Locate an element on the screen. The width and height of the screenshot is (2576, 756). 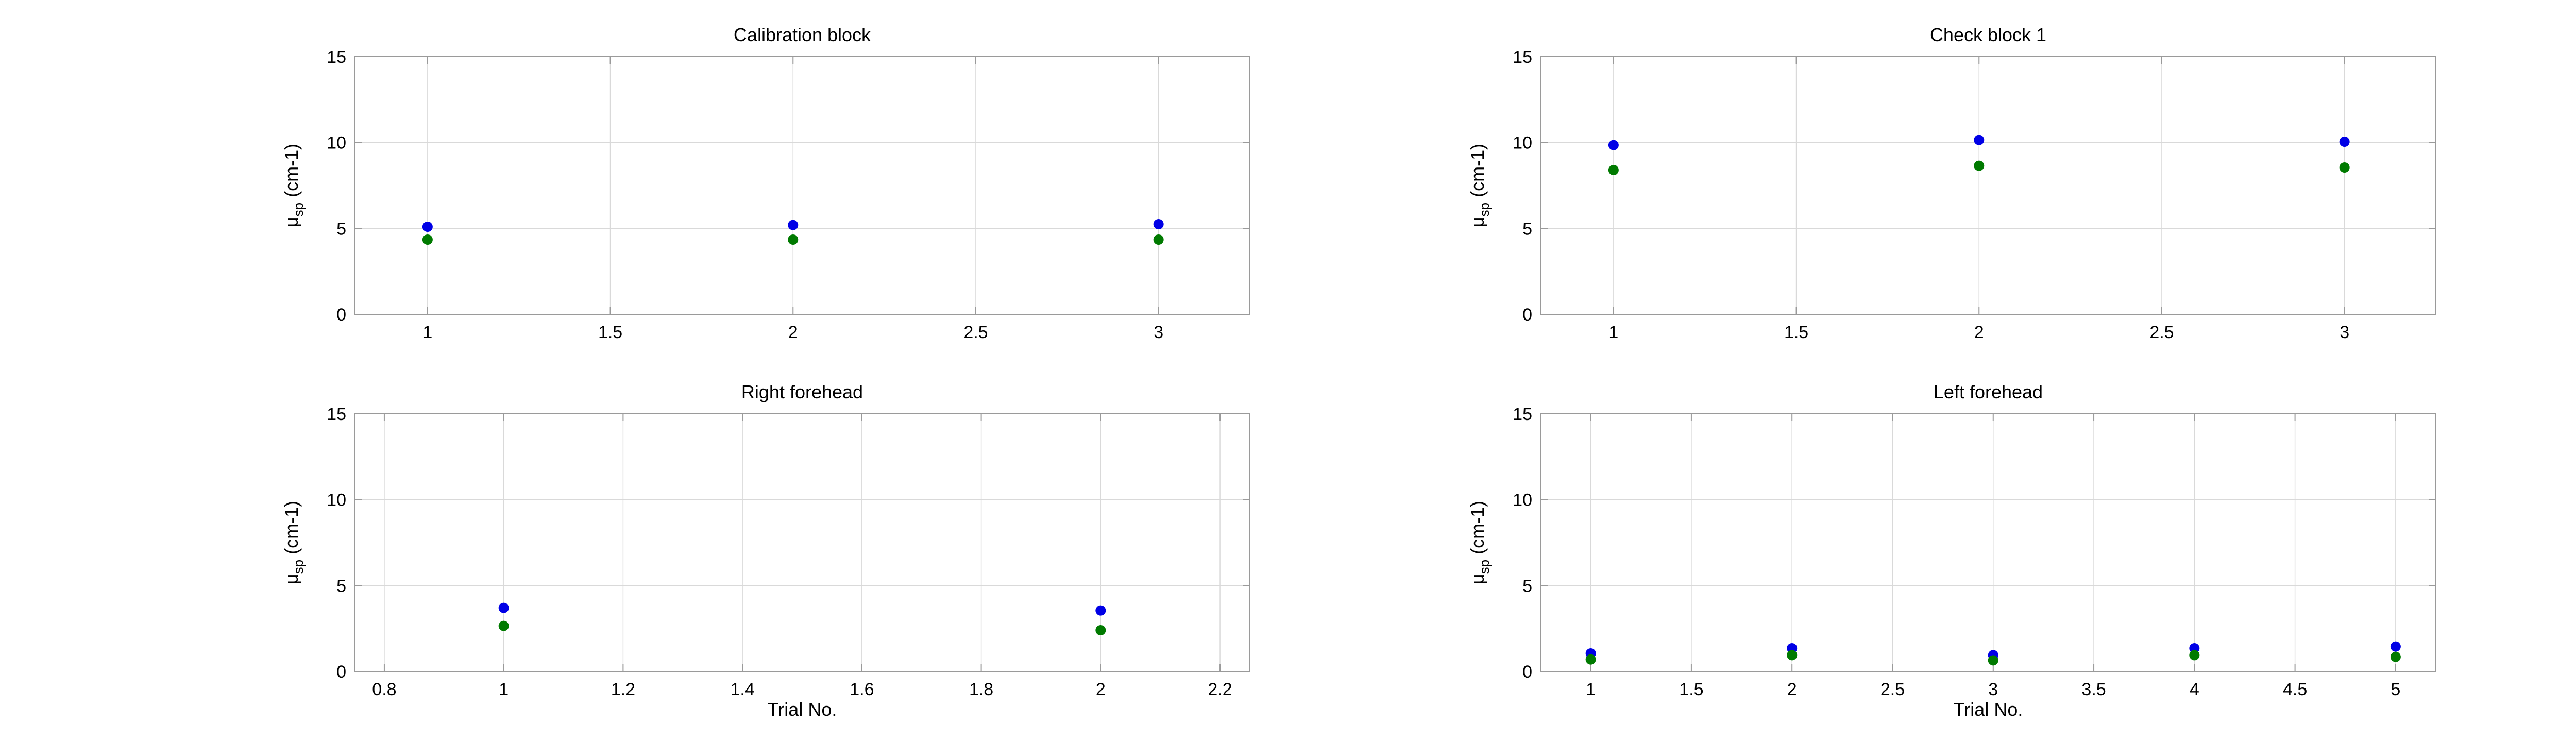
x-tick-label: 4.5 is located at coordinates (2295, 689).